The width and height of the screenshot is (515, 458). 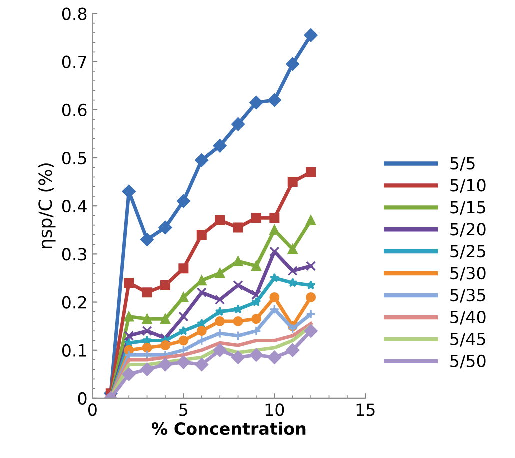 I want to click on y-tick-label: 0.6, so click(x=74, y=110).